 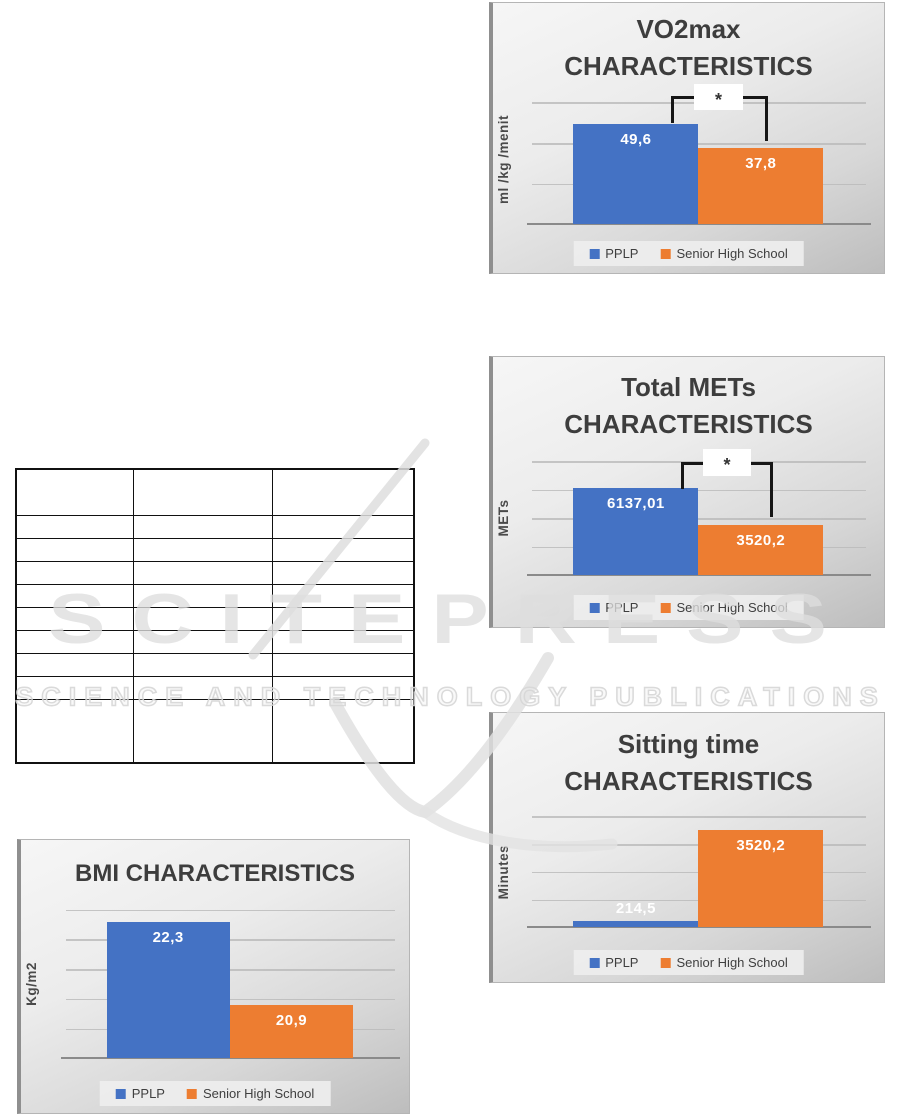 I want to click on plot-area: 49,6 37,8, so click(x=699, y=164).